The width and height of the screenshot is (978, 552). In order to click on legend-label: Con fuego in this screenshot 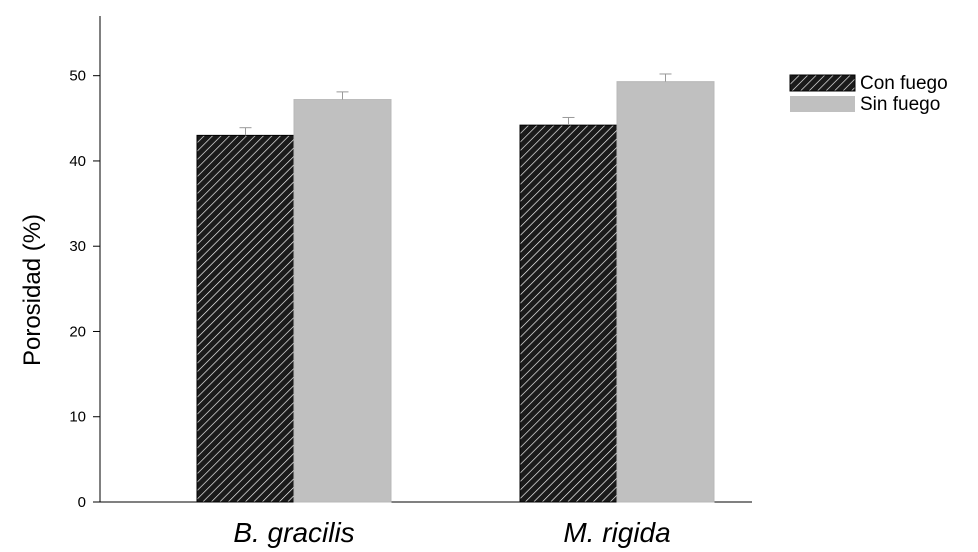, I will do `click(904, 83)`.